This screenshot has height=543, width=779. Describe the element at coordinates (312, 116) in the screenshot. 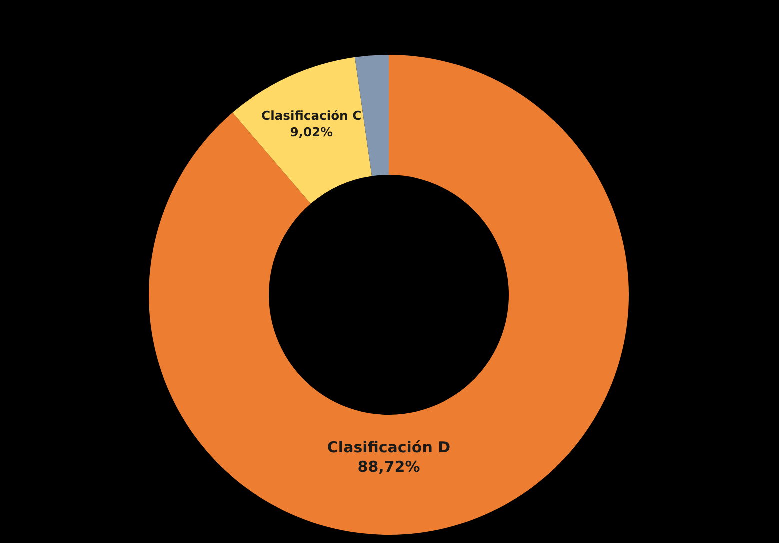

I see `slice-label: Clasificación C` at that location.